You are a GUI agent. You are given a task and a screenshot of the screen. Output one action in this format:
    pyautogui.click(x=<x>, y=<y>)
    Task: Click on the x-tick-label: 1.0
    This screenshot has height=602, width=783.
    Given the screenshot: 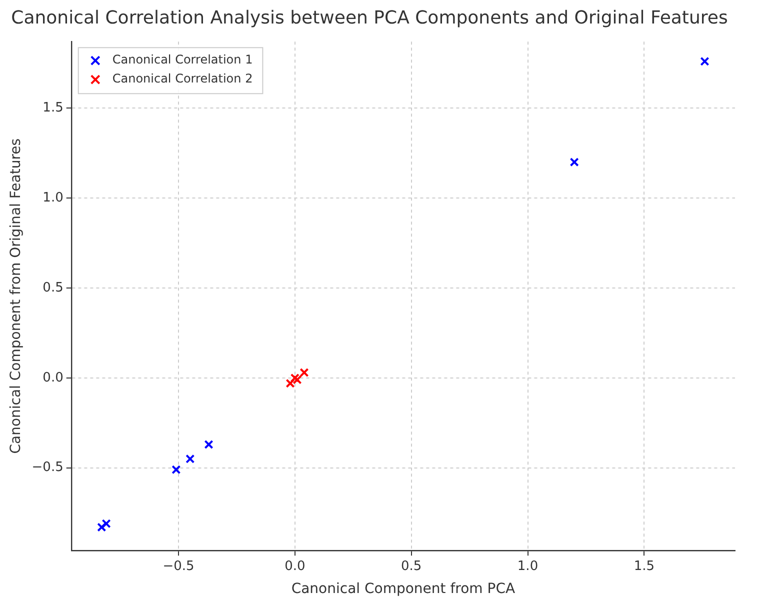 What is the action you would take?
    pyautogui.click(x=527, y=566)
    